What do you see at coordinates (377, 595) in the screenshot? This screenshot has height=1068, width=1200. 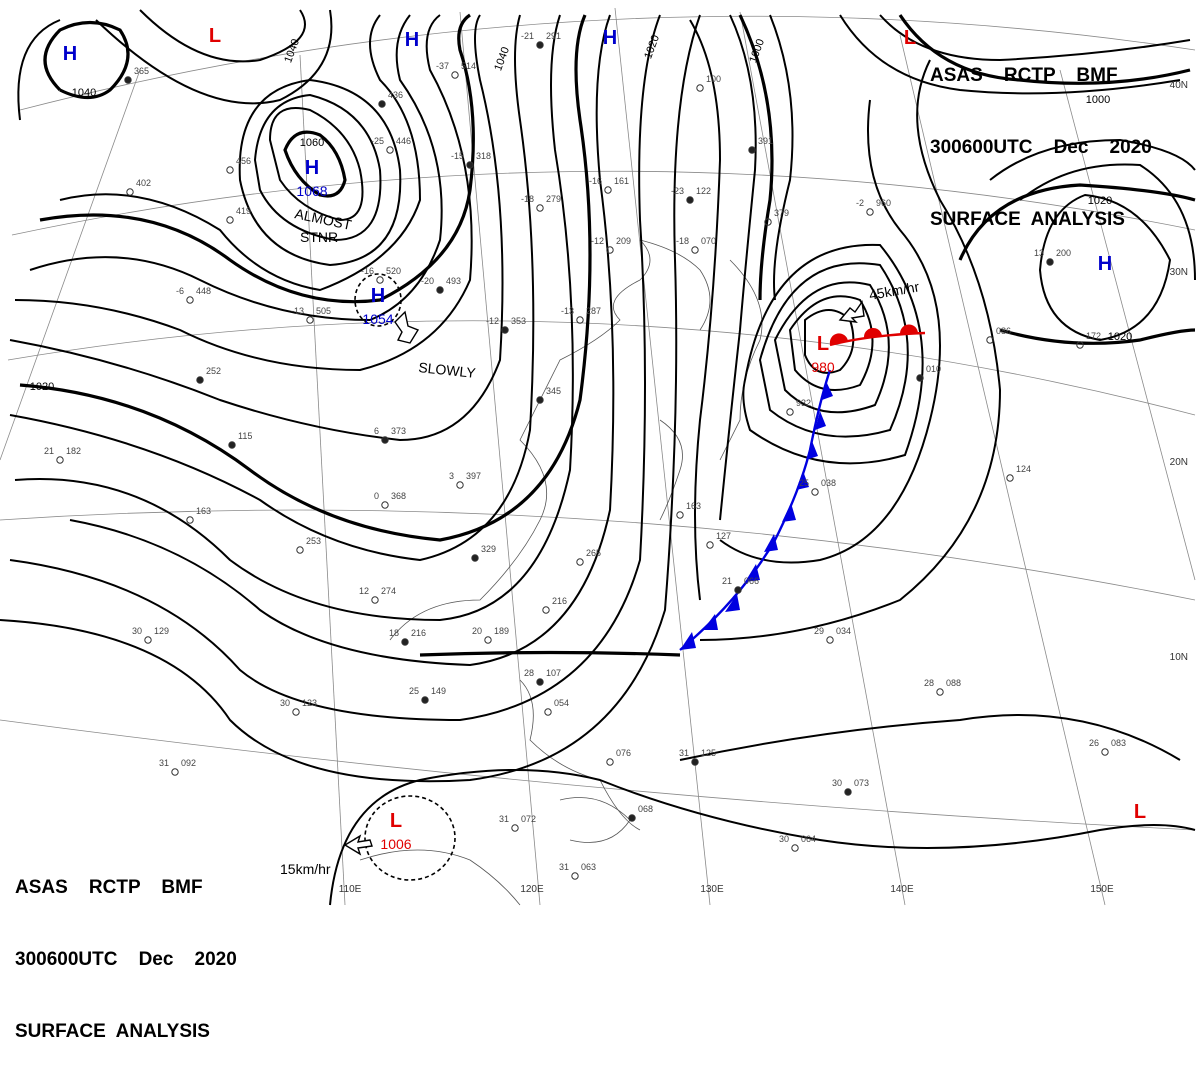 I see `station-plot: 12 274` at bounding box center [377, 595].